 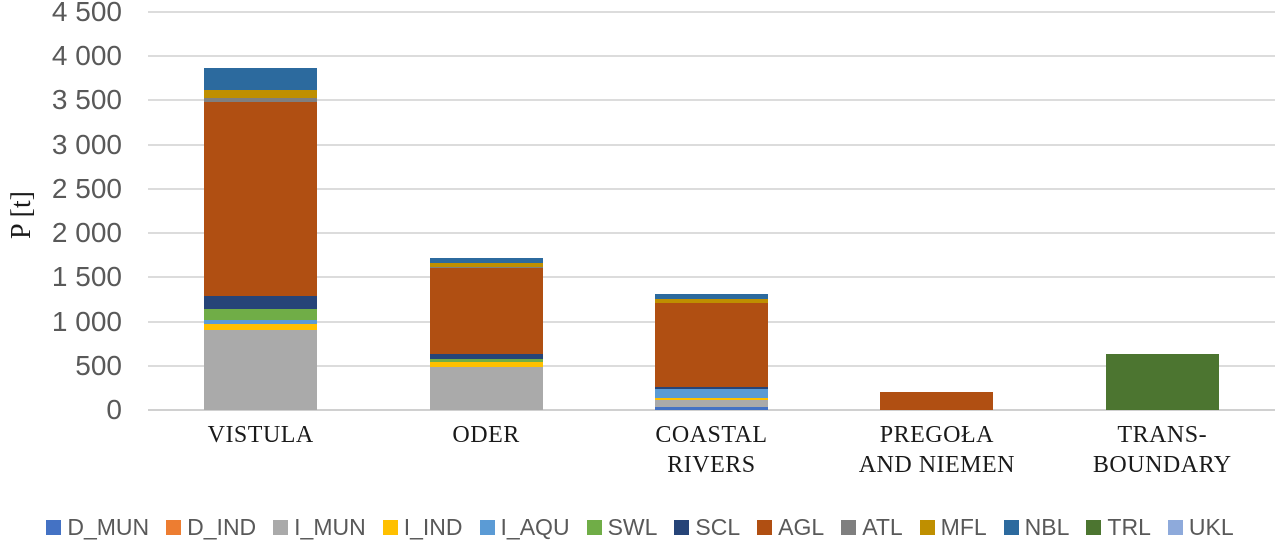 I want to click on bar-trans-boundary, so click(x=1162, y=382).